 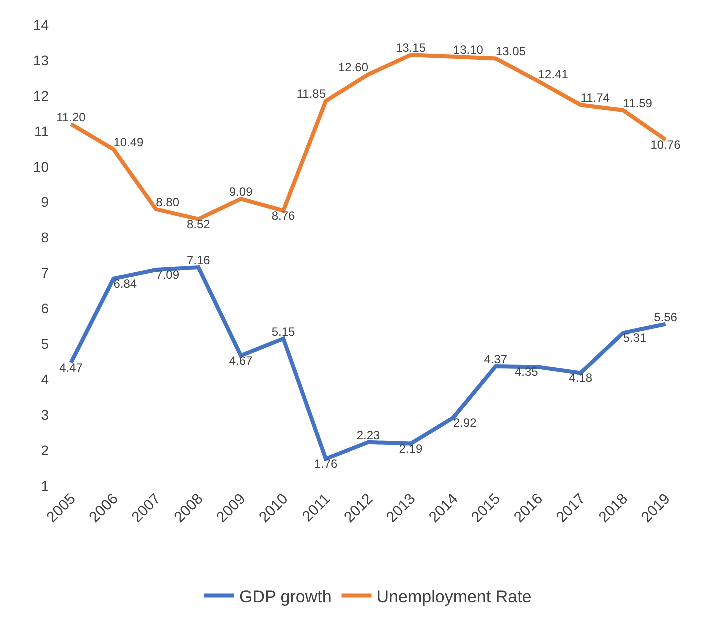 I want to click on data-label: 2.19, so click(x=411, y=449).